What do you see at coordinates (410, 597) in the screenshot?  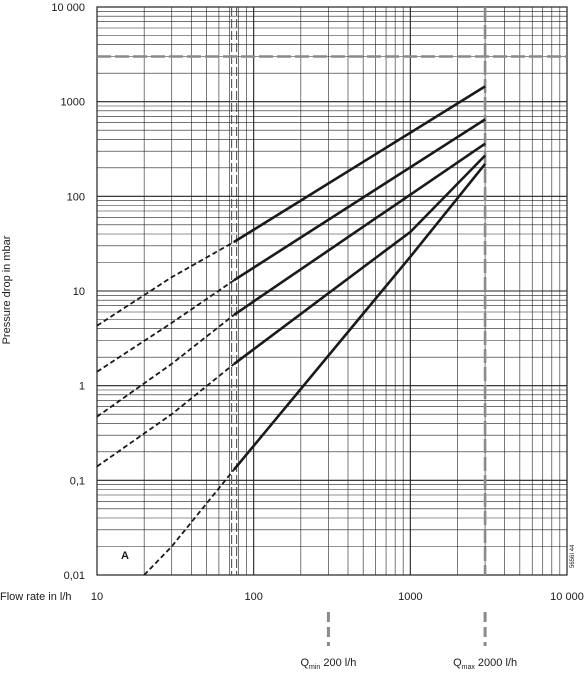 I see `x-tick-label: 1000` at bounding box center [410, 597].